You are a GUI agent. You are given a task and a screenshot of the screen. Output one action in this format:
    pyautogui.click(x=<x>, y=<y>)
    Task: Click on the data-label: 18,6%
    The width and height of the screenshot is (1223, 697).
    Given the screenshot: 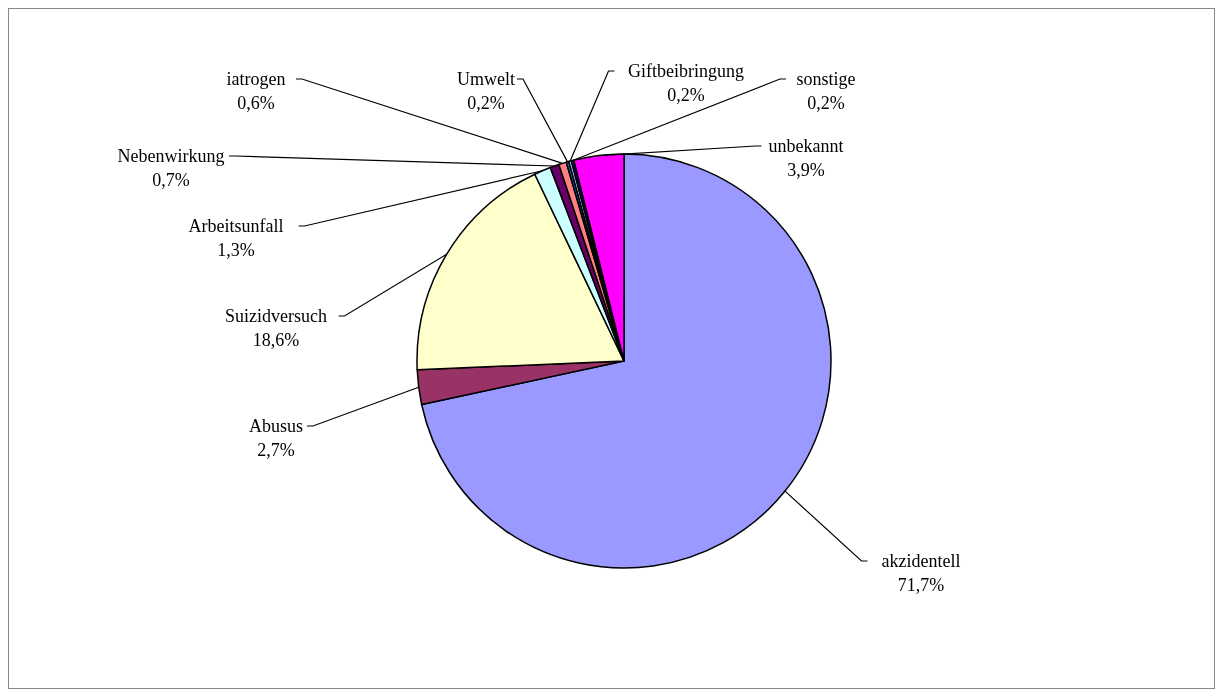 What is the action you would take?
    pyautogui.click(x=276, y=340)
    